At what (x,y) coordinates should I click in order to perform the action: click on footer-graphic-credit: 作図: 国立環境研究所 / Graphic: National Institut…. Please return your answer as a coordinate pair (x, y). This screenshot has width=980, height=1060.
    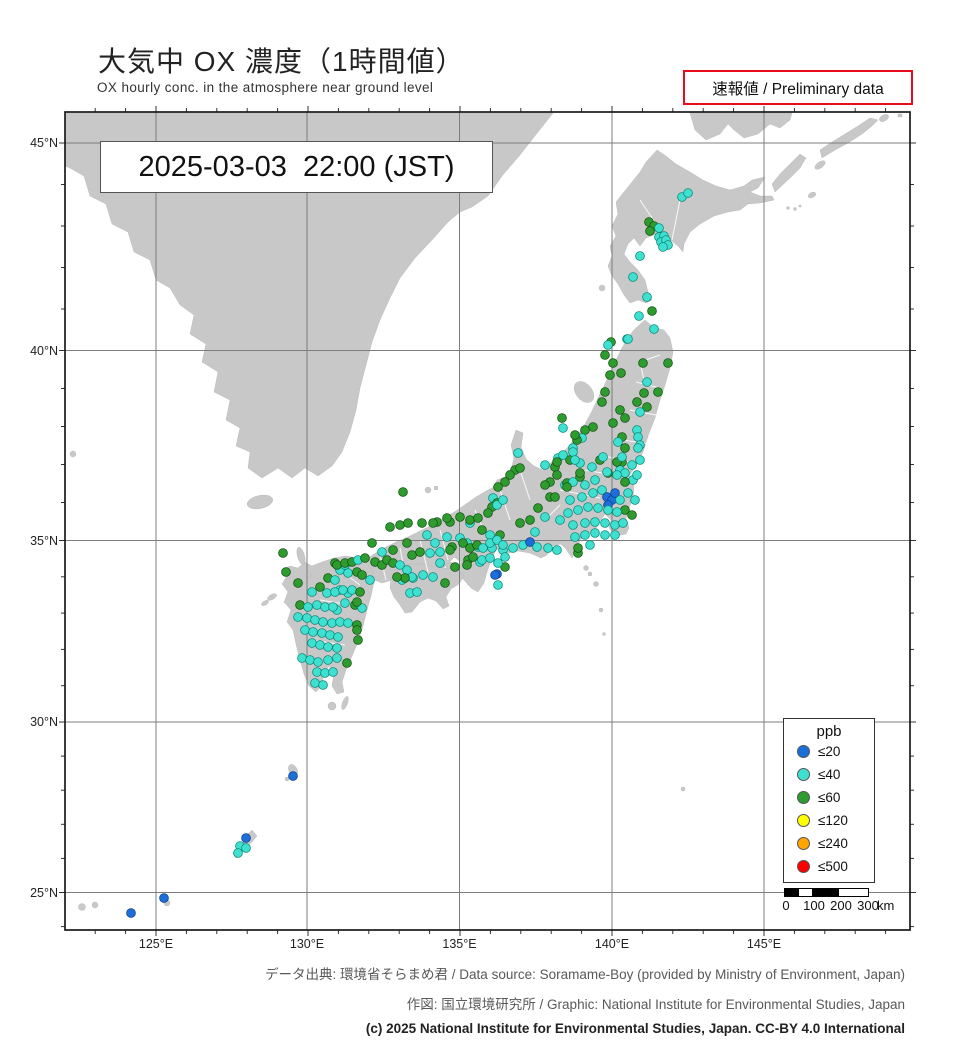
    Looking at the image, I should click on (655, 1004).